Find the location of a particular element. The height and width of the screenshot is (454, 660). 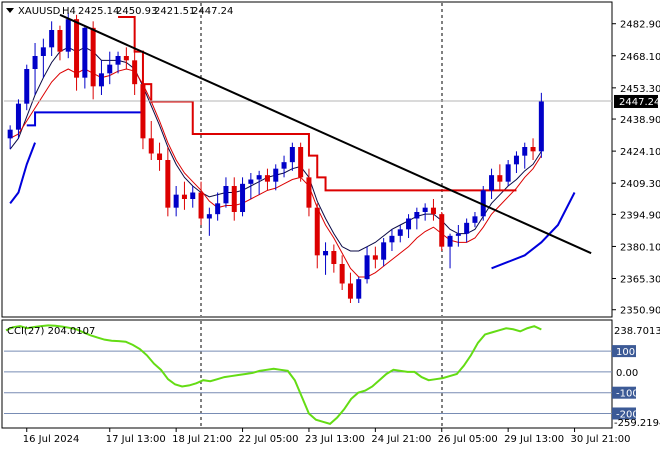

time-tick-label-4: 23 Jul 13:00 is located at coordinates (335, 439).